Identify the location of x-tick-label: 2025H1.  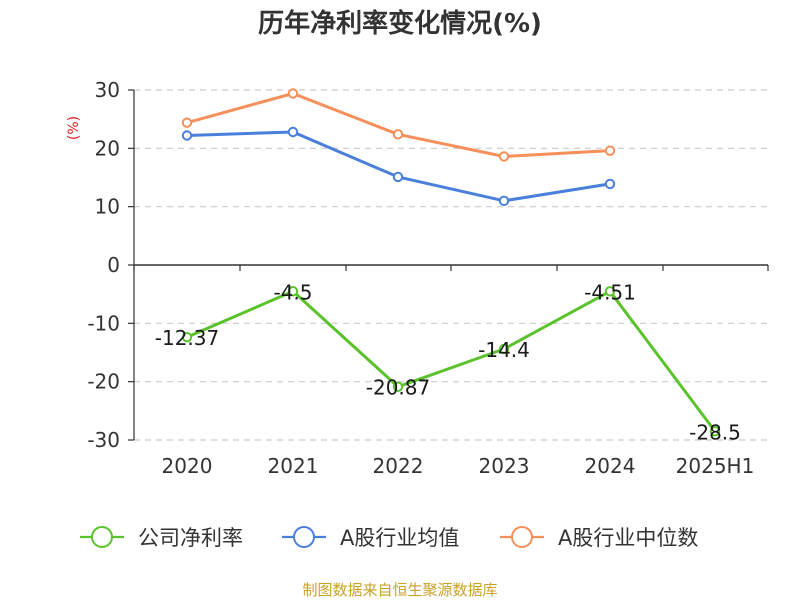
(715, 466).